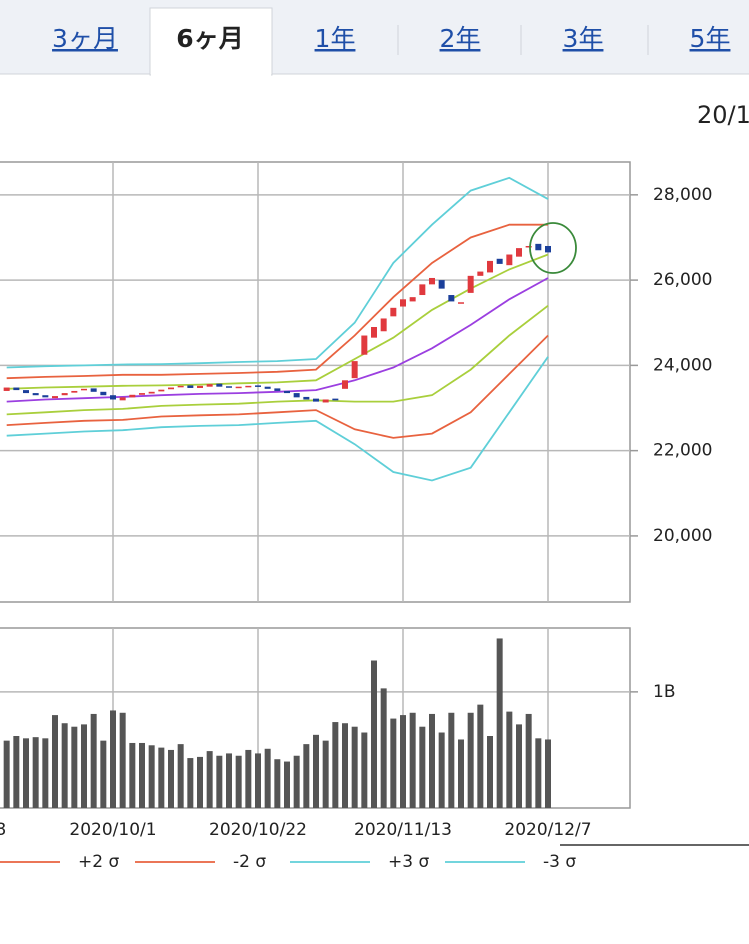 The height and width of the screenshot is (944, 749). Describe the element at coordinates (211, 74) in the screenshot. I see `tab-selected-gap` at that location.